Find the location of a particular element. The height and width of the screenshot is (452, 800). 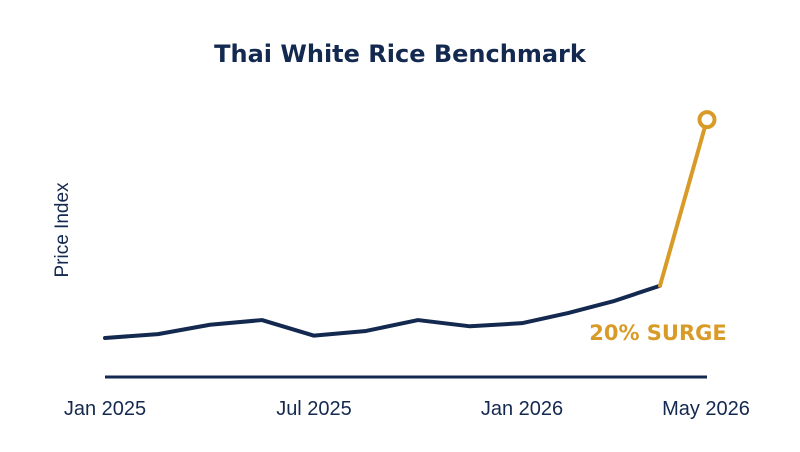

x-tick-label: Jan 2025 is located at coordinates (105, 409).